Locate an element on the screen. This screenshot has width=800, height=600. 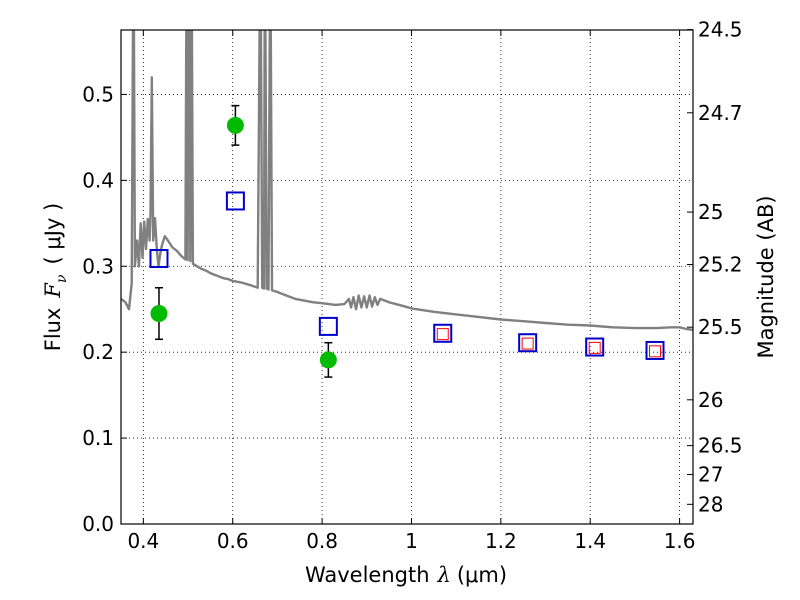
y2-tick-label: 24.7 is located at coordinates (720, 113).